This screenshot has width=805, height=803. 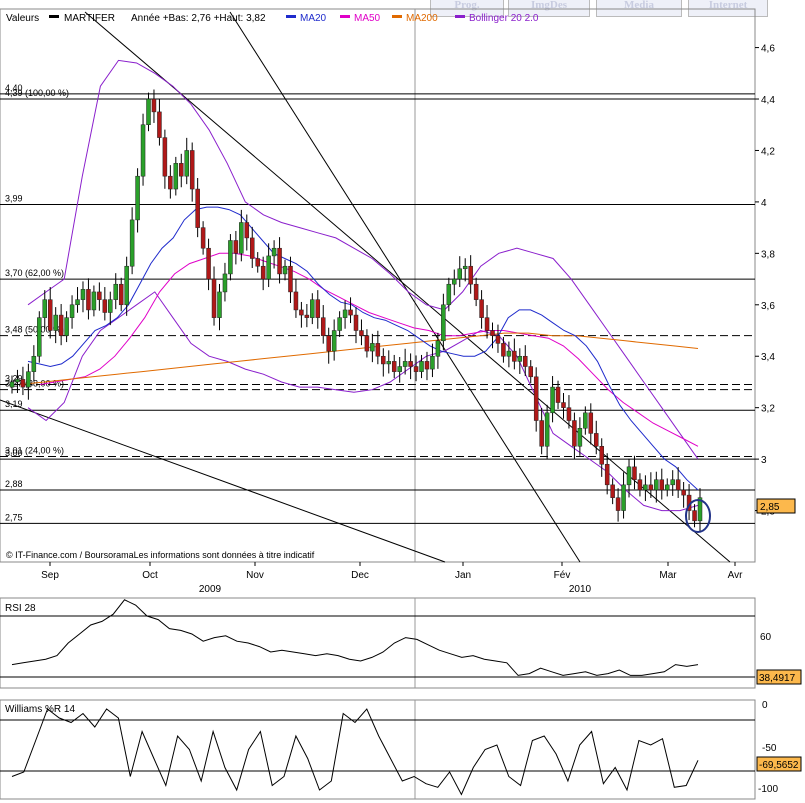 I want to click on level-label: 3,29, so click(x=14, y=379).